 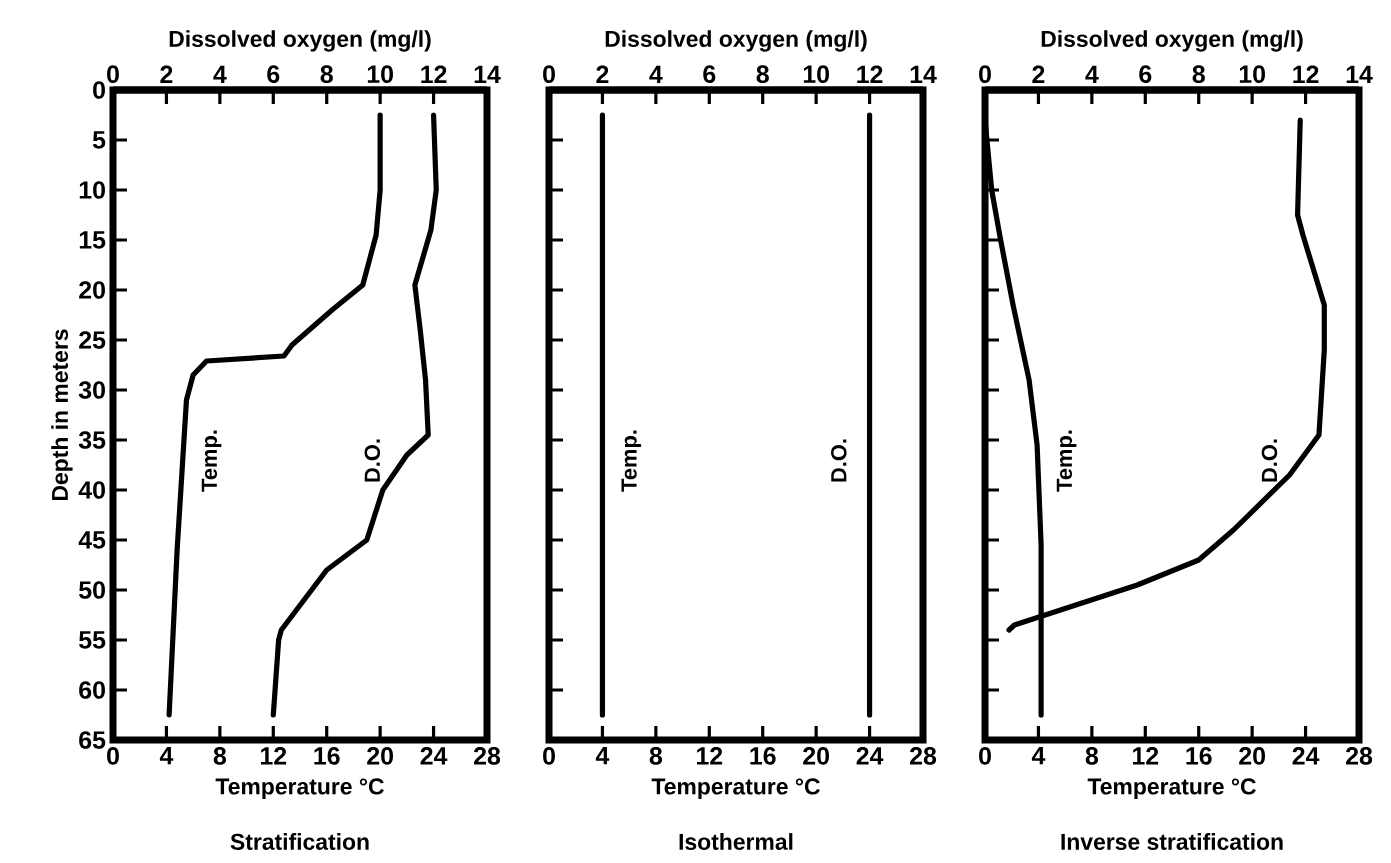 What do you see at coordinates (92, 590) in the screenshot?
I see `y-tick-label: 50` at bounding box center [92, 590].